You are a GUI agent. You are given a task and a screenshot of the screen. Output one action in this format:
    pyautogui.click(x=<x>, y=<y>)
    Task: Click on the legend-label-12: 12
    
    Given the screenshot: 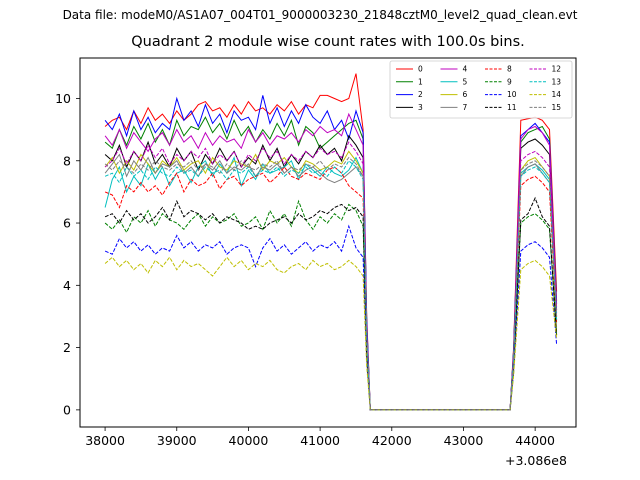 What is the action you would take?
    pyautogui.click(x=557, y=69)
    